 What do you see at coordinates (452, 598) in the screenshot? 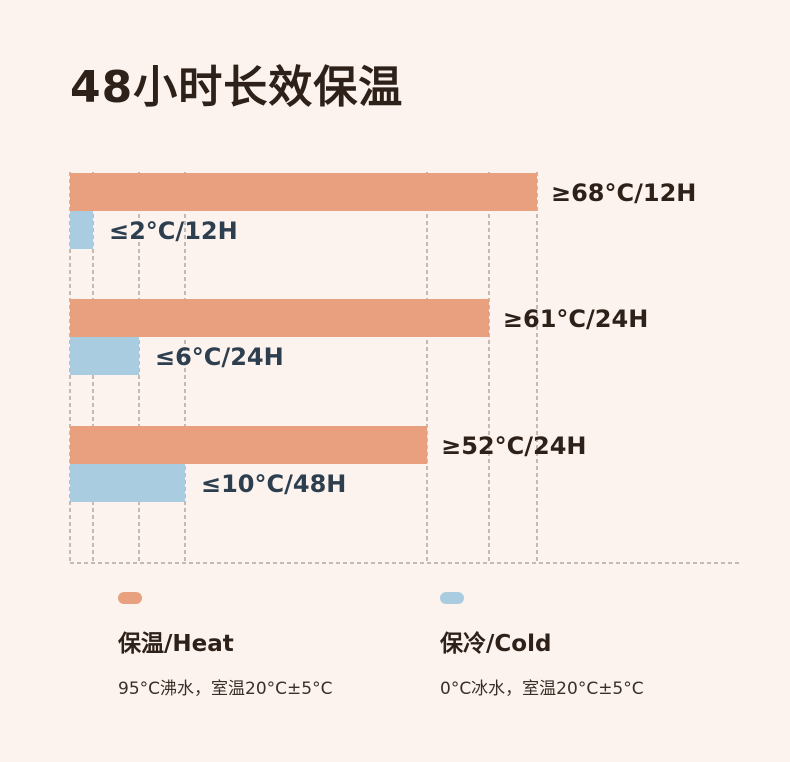
I see `legend-cold-swatch` at bounding box center [452, 598].